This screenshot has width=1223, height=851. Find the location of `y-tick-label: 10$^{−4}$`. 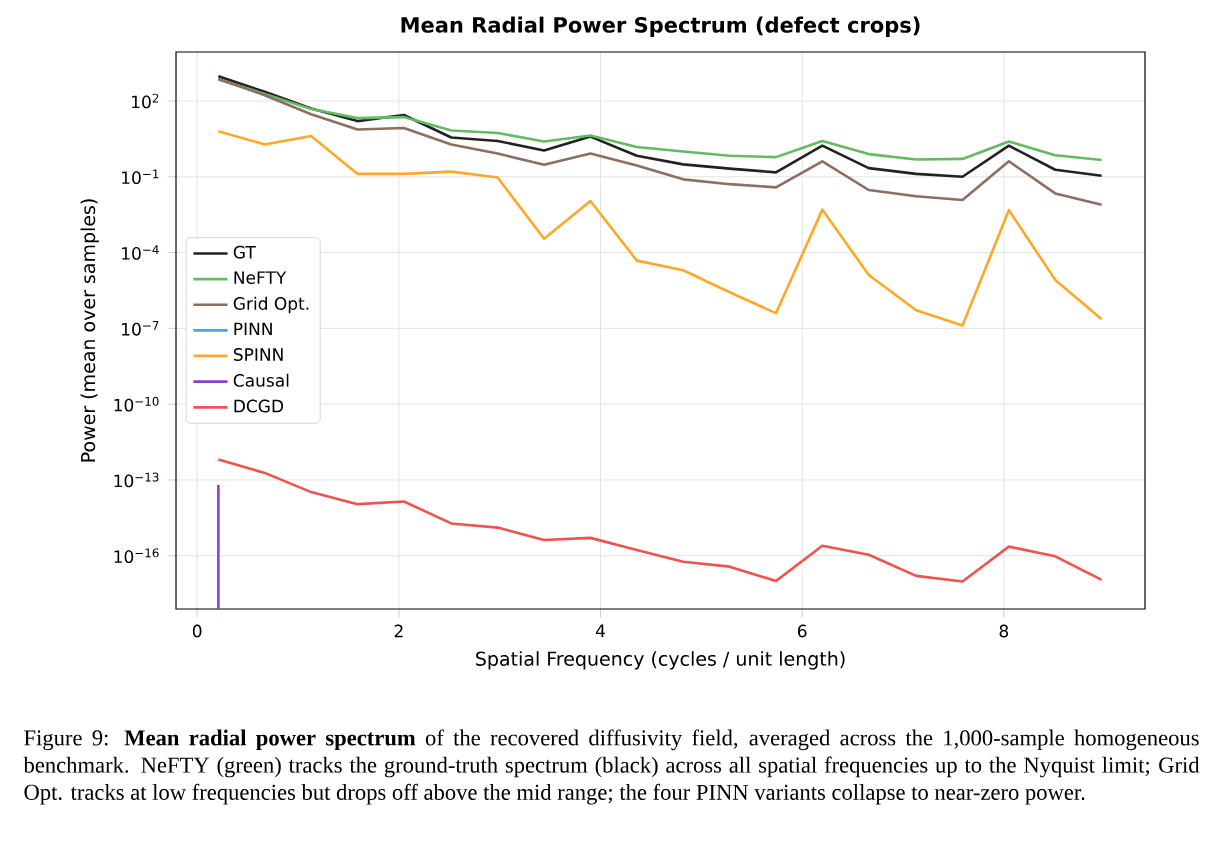

y-tick-label: 10$^{−4}$ is located at coordinates (140, 252).